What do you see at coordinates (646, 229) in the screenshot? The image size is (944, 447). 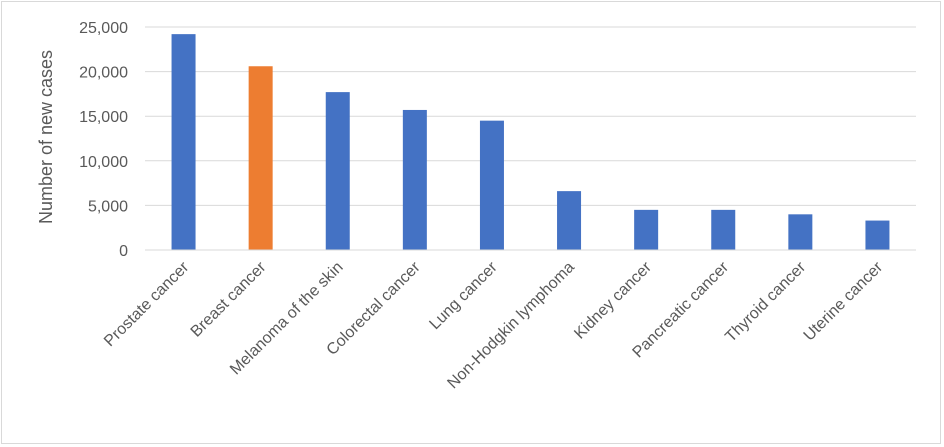 I see `bar-kidney-cancer` at bounding box center [646, 229].